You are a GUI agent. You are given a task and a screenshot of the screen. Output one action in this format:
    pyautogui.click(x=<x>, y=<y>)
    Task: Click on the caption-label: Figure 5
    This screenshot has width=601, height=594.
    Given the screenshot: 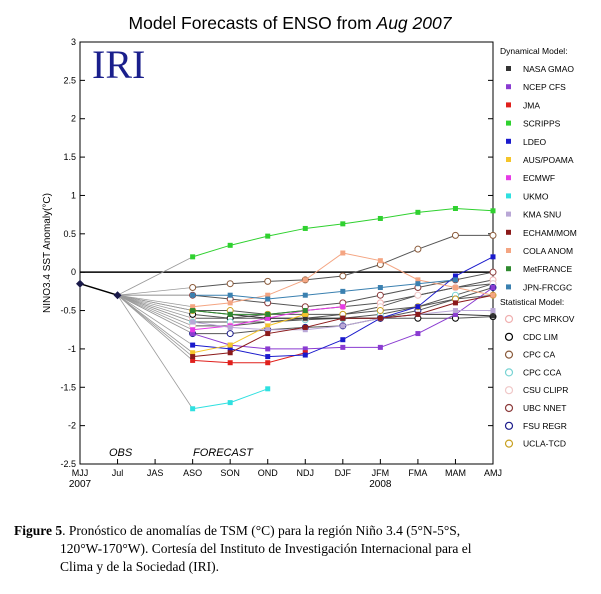 What is the action you would take?
    pyautogui.click(x=38, y=530)
    